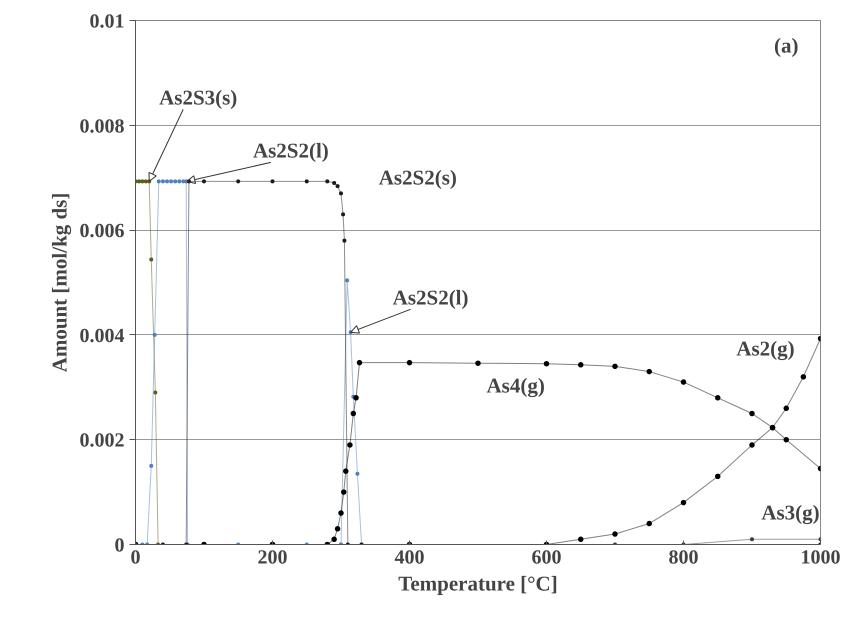  I want to click on x-tick-label: 600, so click(547, 557).